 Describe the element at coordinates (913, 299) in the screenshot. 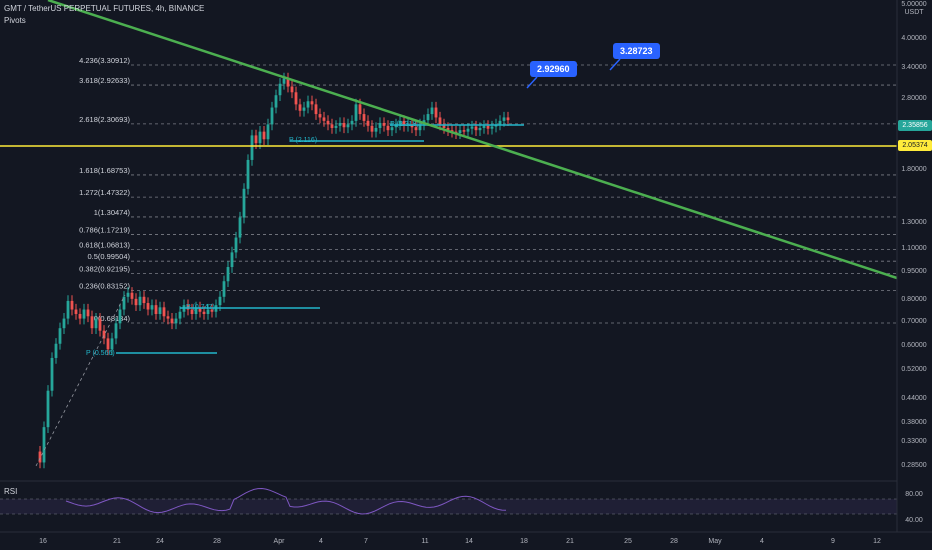

I see `price-tick: 0.80000` at that location.